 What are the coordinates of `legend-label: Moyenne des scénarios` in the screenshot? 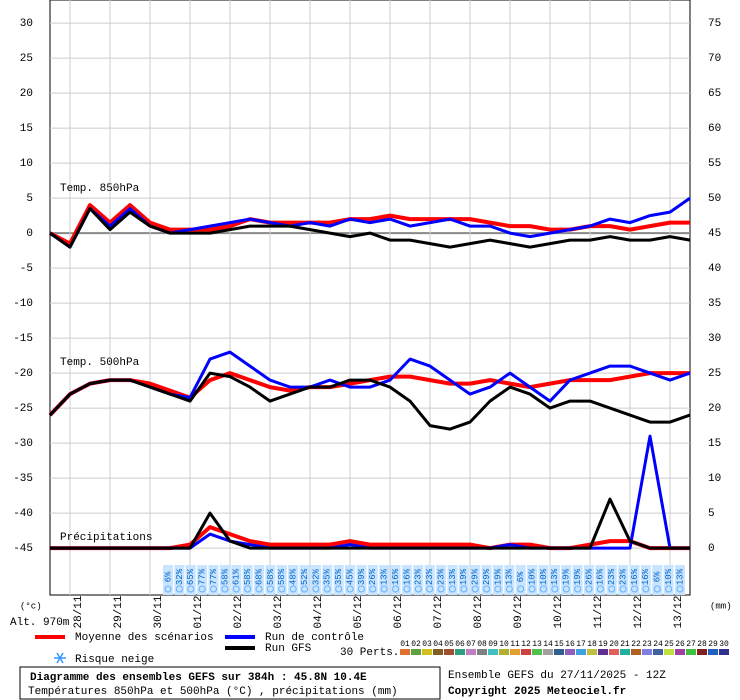 It's located at (144, 638).